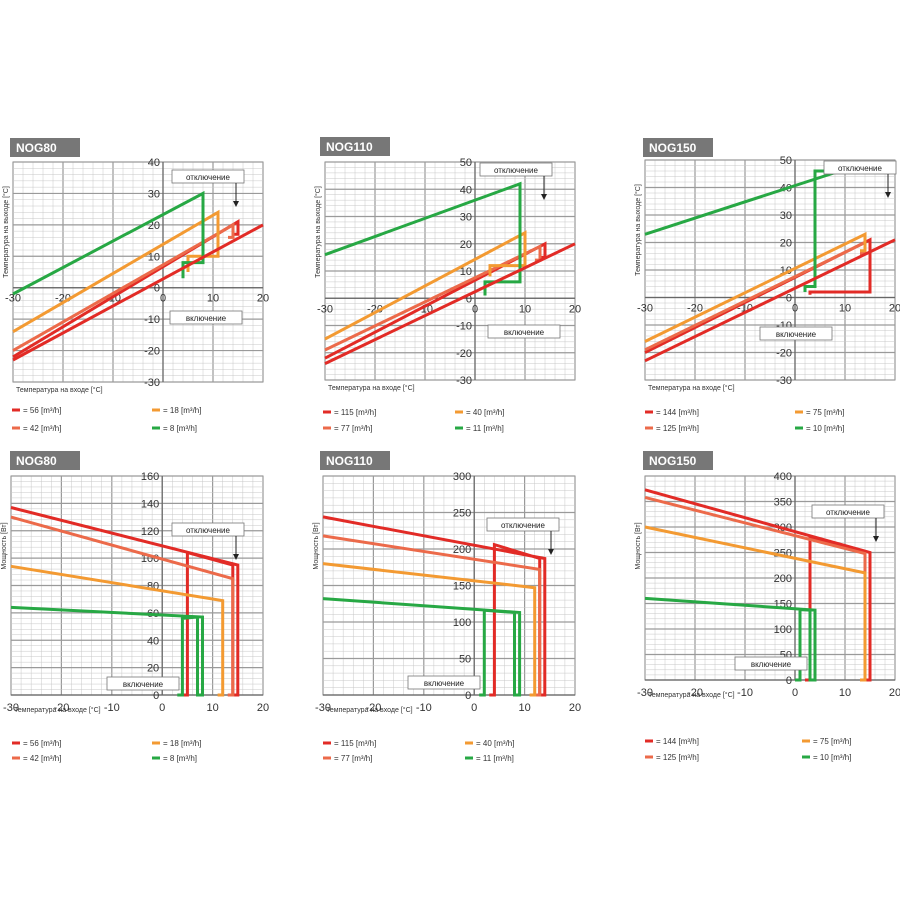  Describe the element at coordinates (783, 503) in the screenshot. I see `y-tick-label: 350` at that location.